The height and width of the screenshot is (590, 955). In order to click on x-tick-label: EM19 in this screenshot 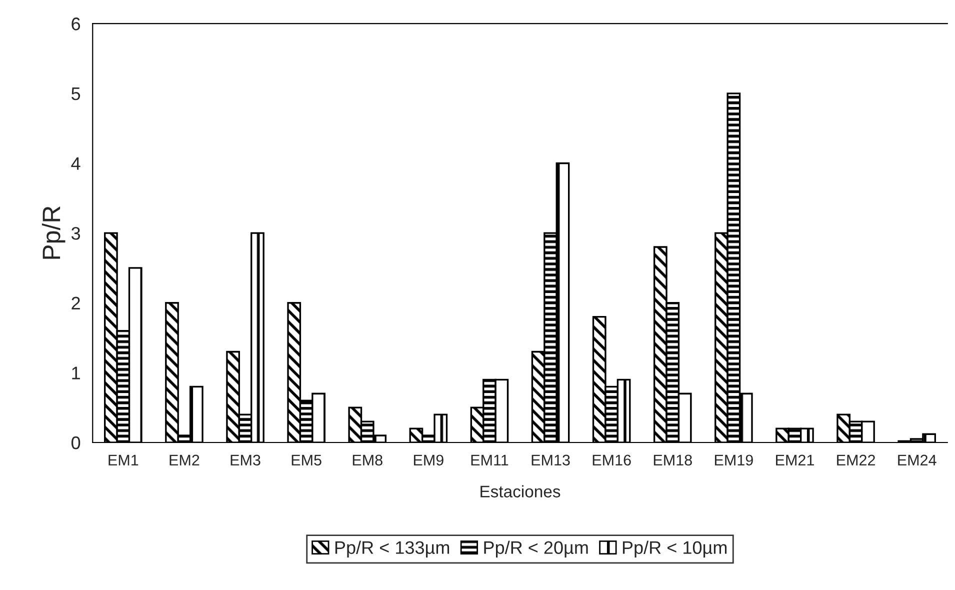, I will do `click(733, 460)`.